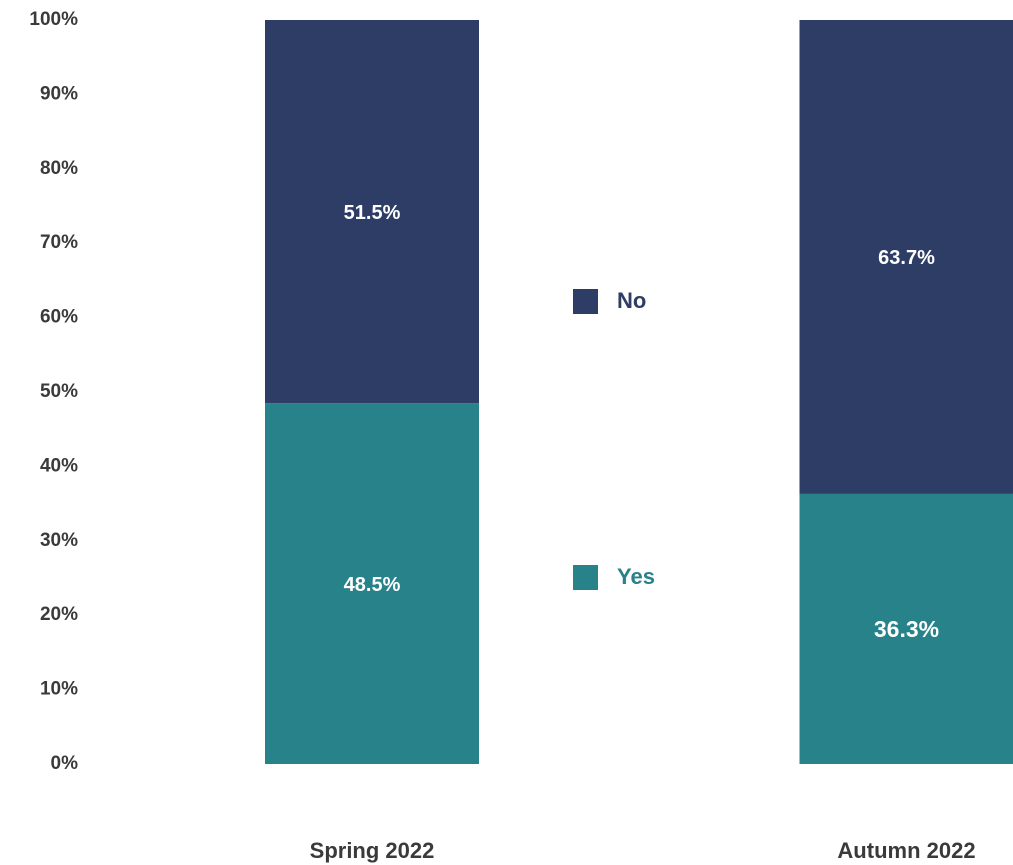  Describe the element at coordinates (636, 576) in the screenshot. I see `legend-label: Yes` at that location.